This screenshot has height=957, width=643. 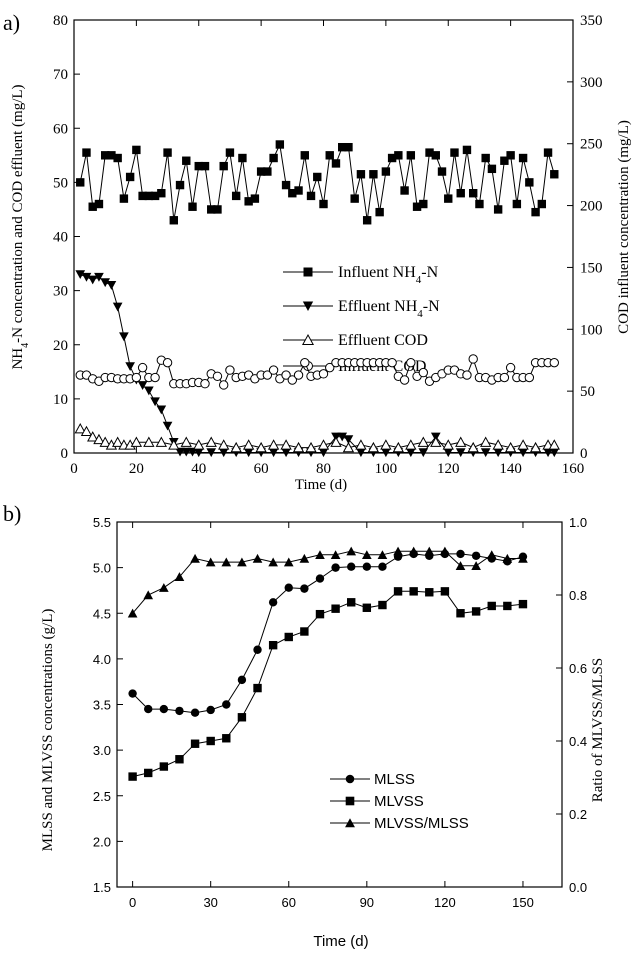 What do you see at coordinates (389, 309) in the screenshot?
I see `legend-label-effluent-nh4-n: Effluent NH4-N` at bounding box center [389, 309].